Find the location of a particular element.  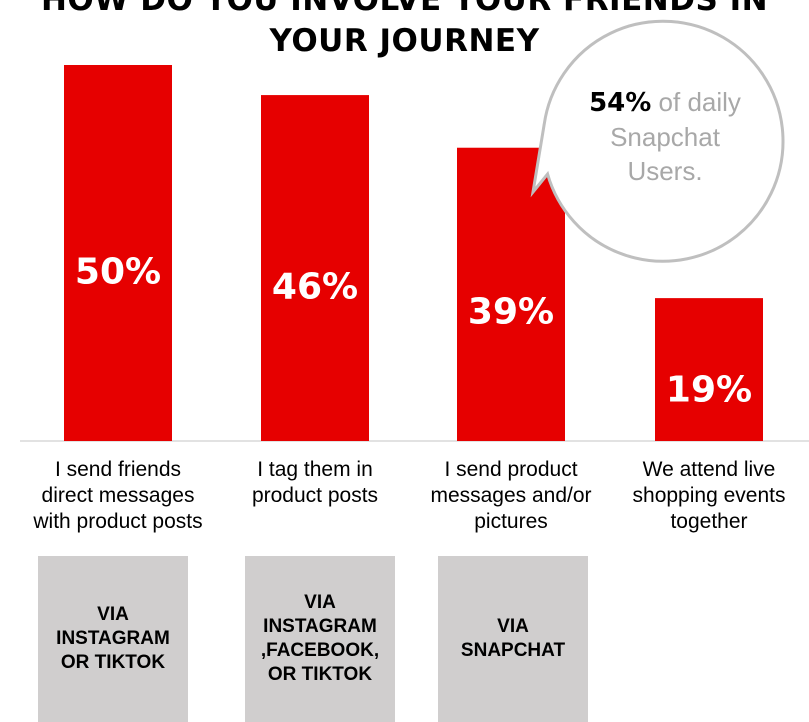

chart-title-line-1: HOW DO YOU INVOLVE YOUR FRIENDS IN is located at coordinates (404, 9).